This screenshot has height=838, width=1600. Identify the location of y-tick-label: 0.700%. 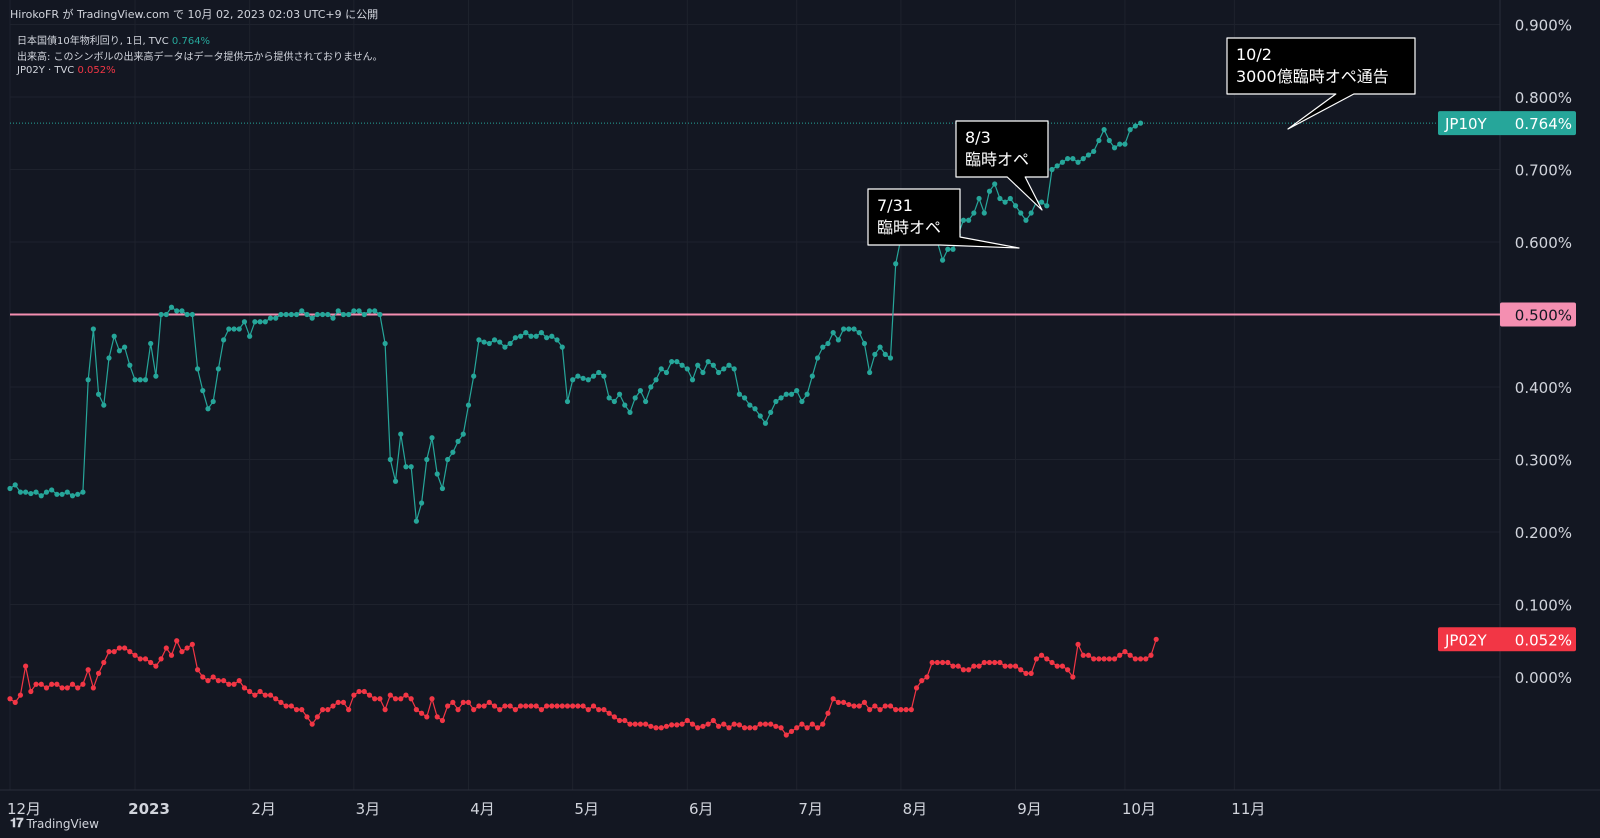
(1543, 171).